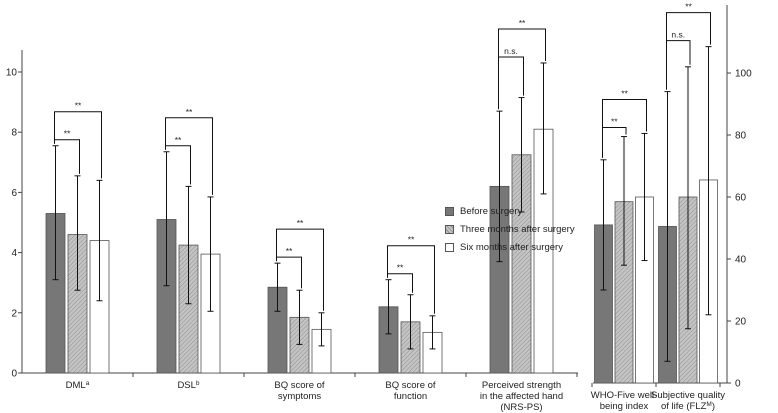 The image size is (778, 413). I want to click on legend-item: Three months after surgery, so click(510, 229).